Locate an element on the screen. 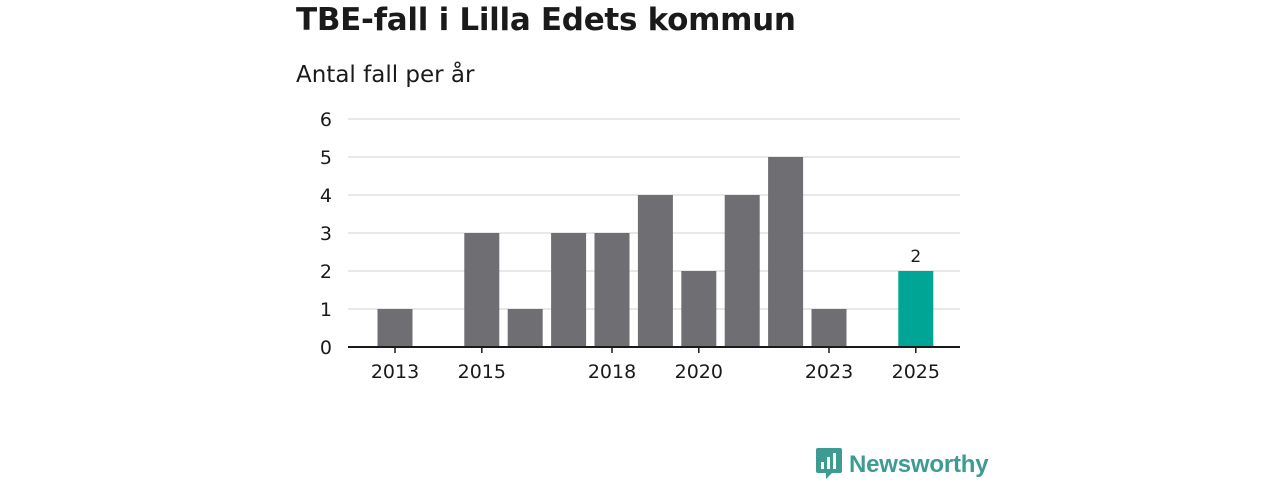  bar-2021 is located at coordinates (742, 271).